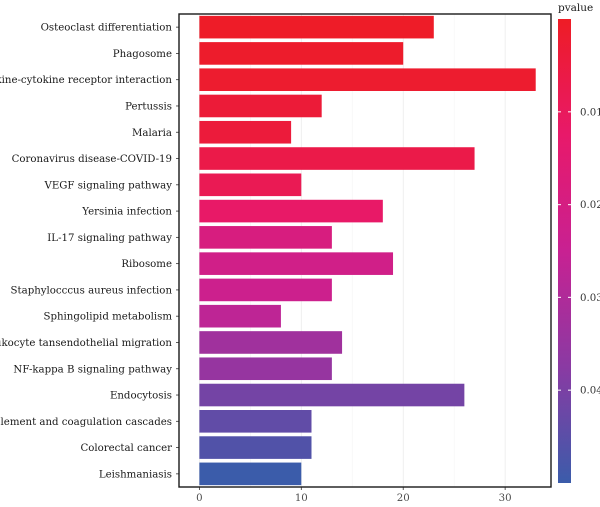  Describe the element at coordinates (109, 238) in the screenshot. I see `category-label: IL-17 signaling pathway` at that location.